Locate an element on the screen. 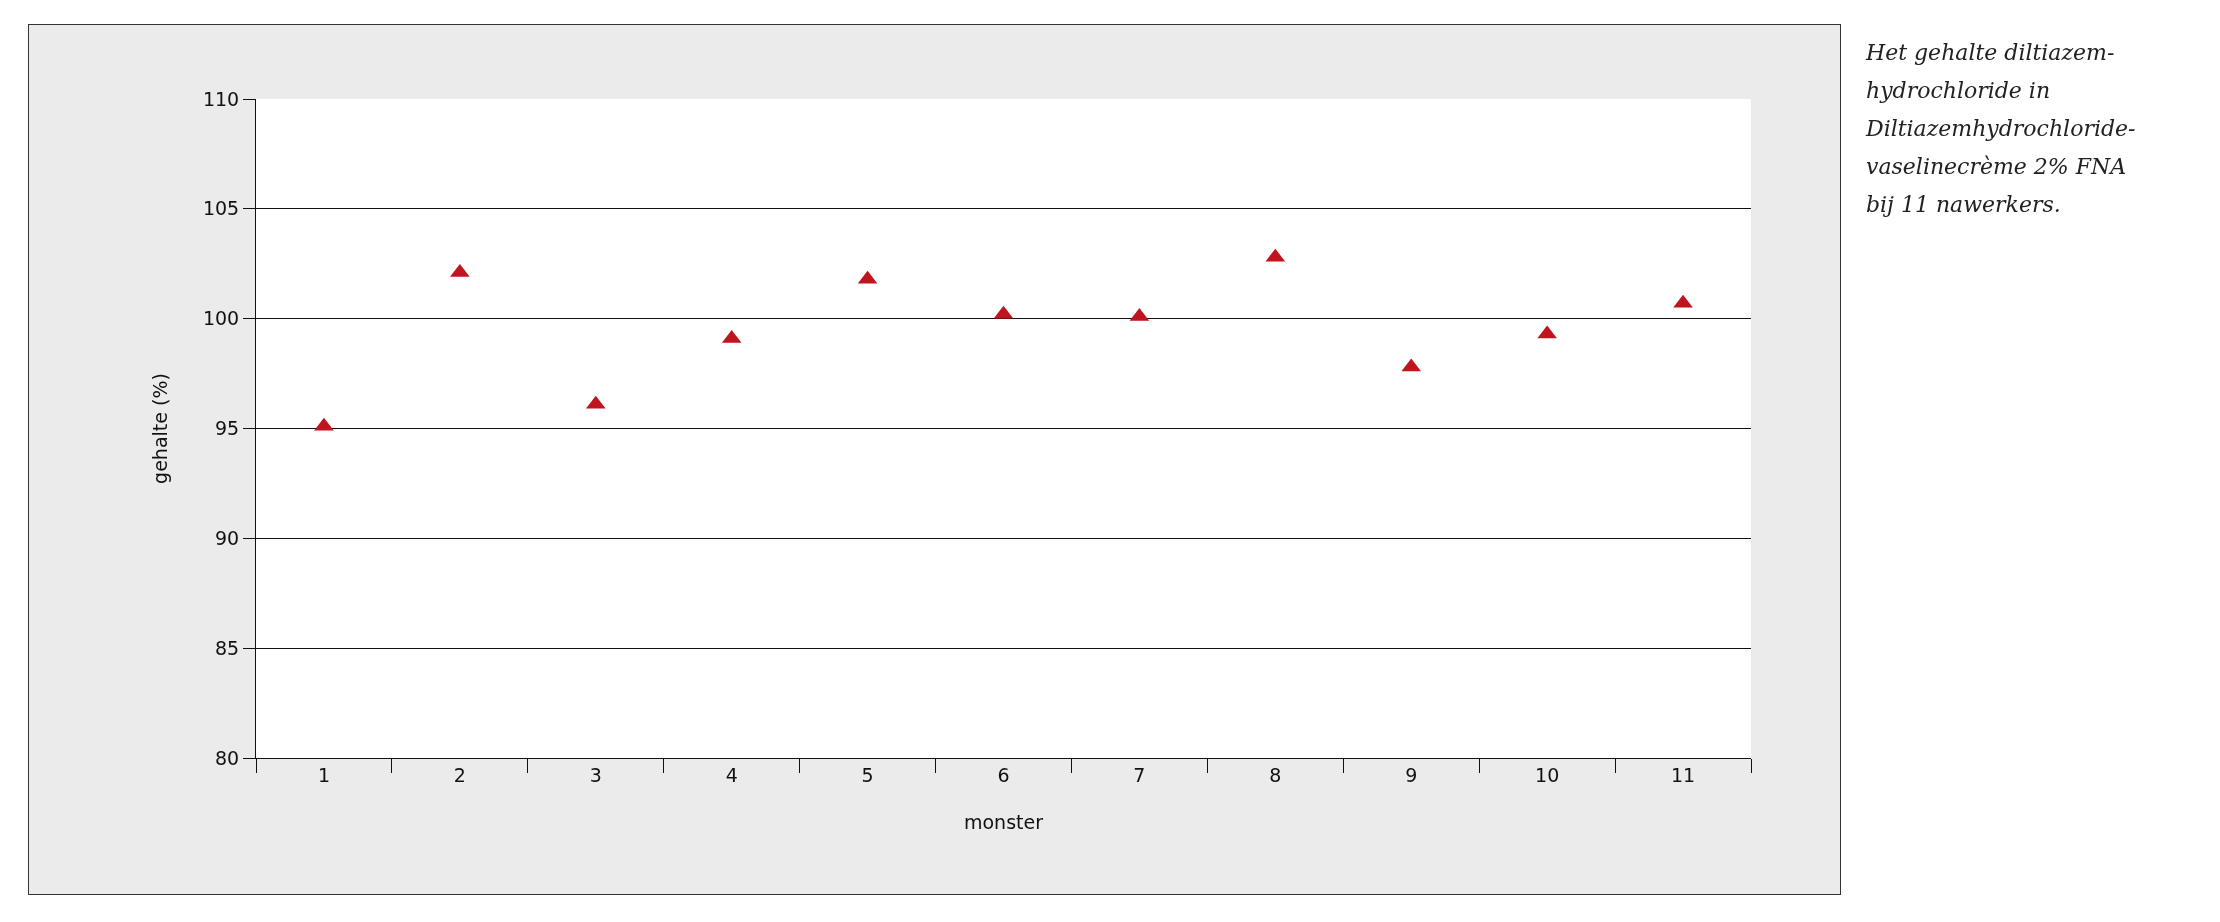 Image resolution: width=2220 pixels, height=922 pixels. x-axis-title: monster is located at coordinates (1003, 821).